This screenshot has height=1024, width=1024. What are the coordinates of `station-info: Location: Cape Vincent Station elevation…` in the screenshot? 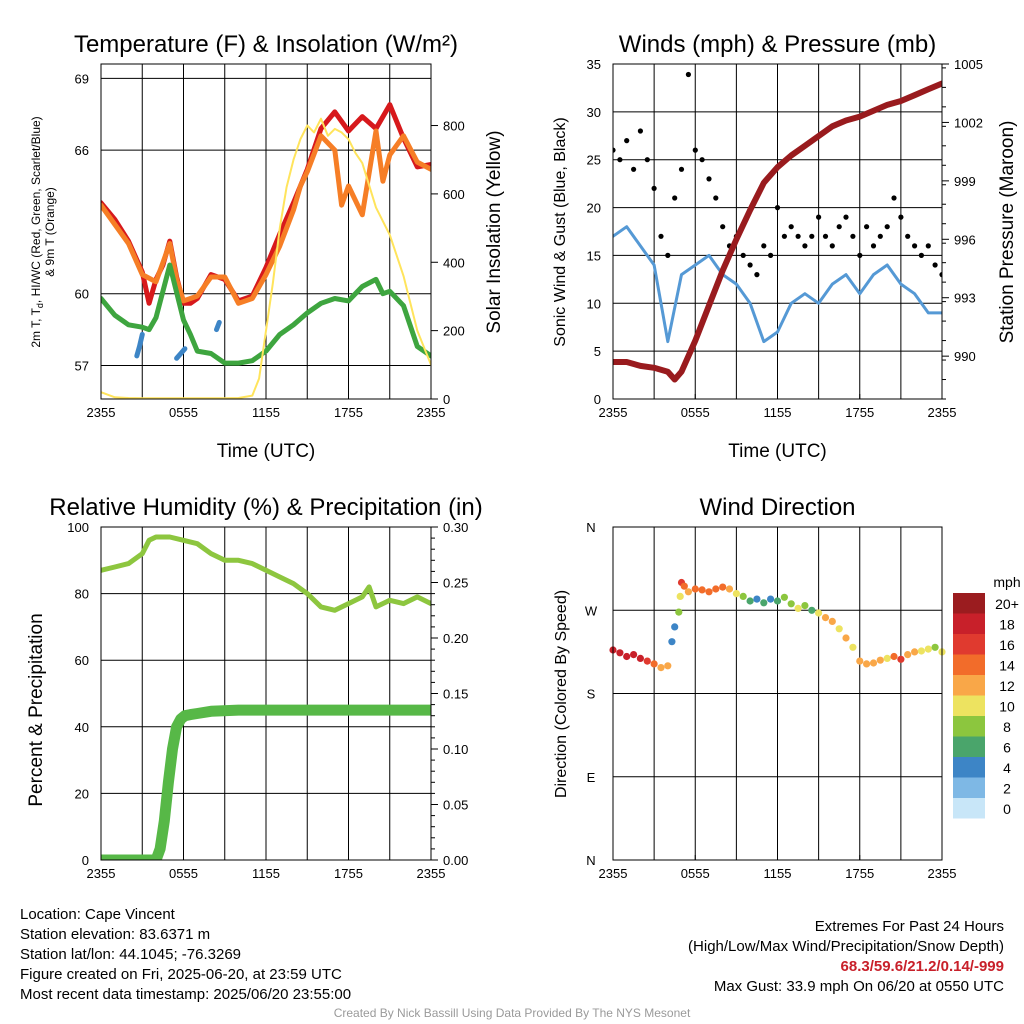 It's located at (185, 955).